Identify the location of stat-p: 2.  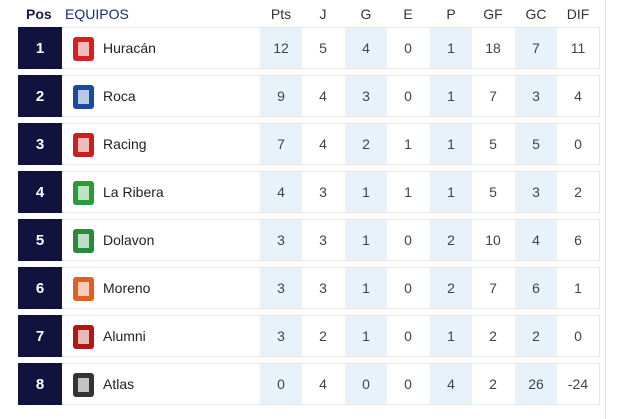
(451, 288).